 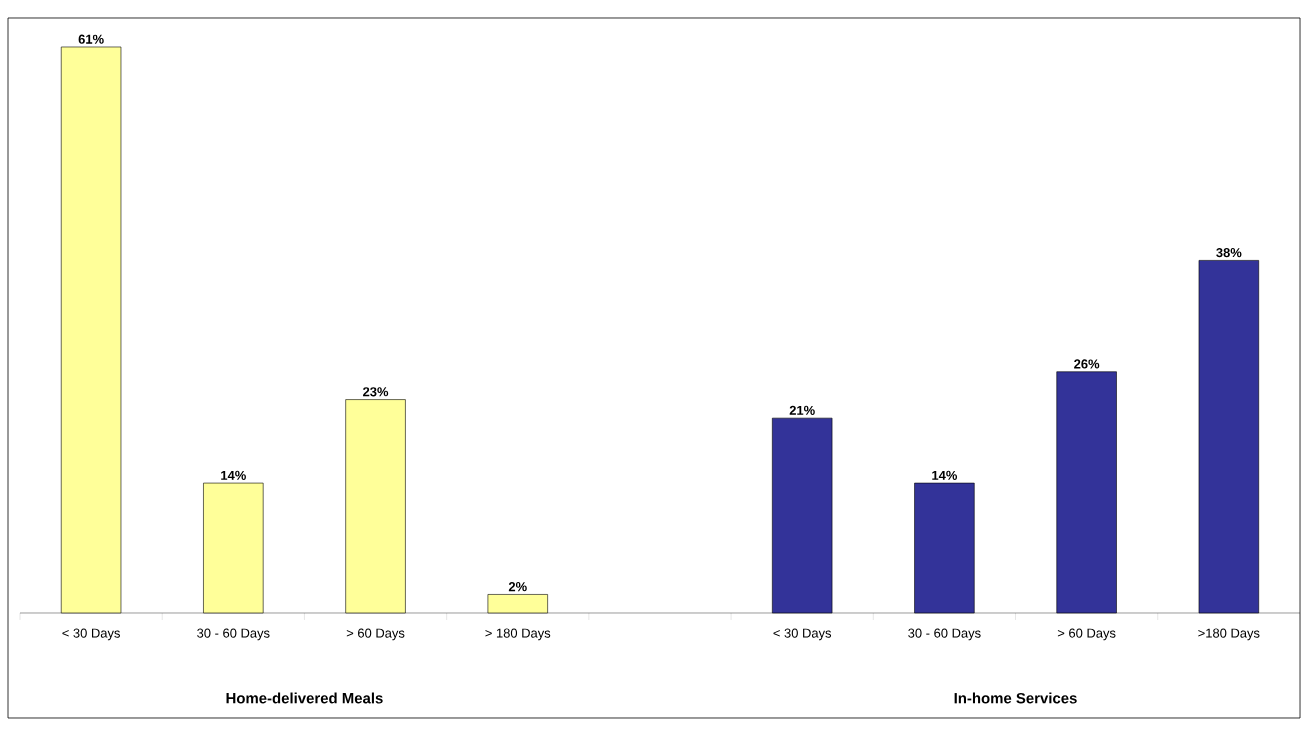 What do you see at coordinates (1015, 698) in the screenshot?
I see `text: In-home Services` at bounding box center [1015, 698].